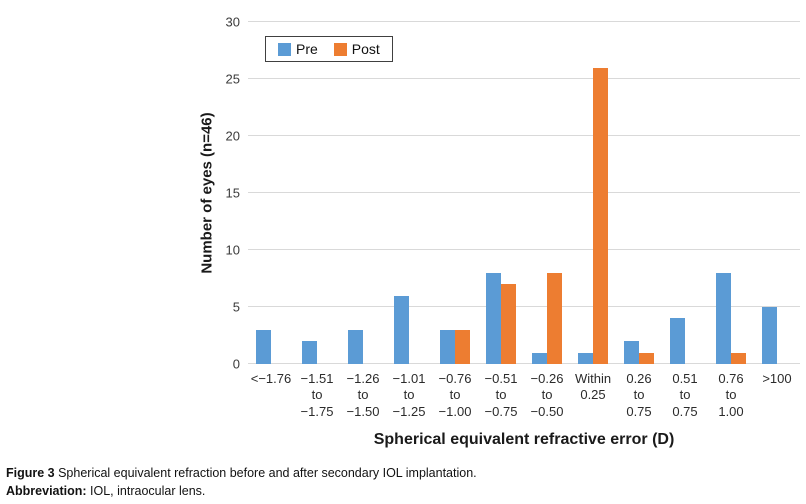 This screenshot has width=806, height=504. I want to click on y-tick-label: 5, so click(236, 307).